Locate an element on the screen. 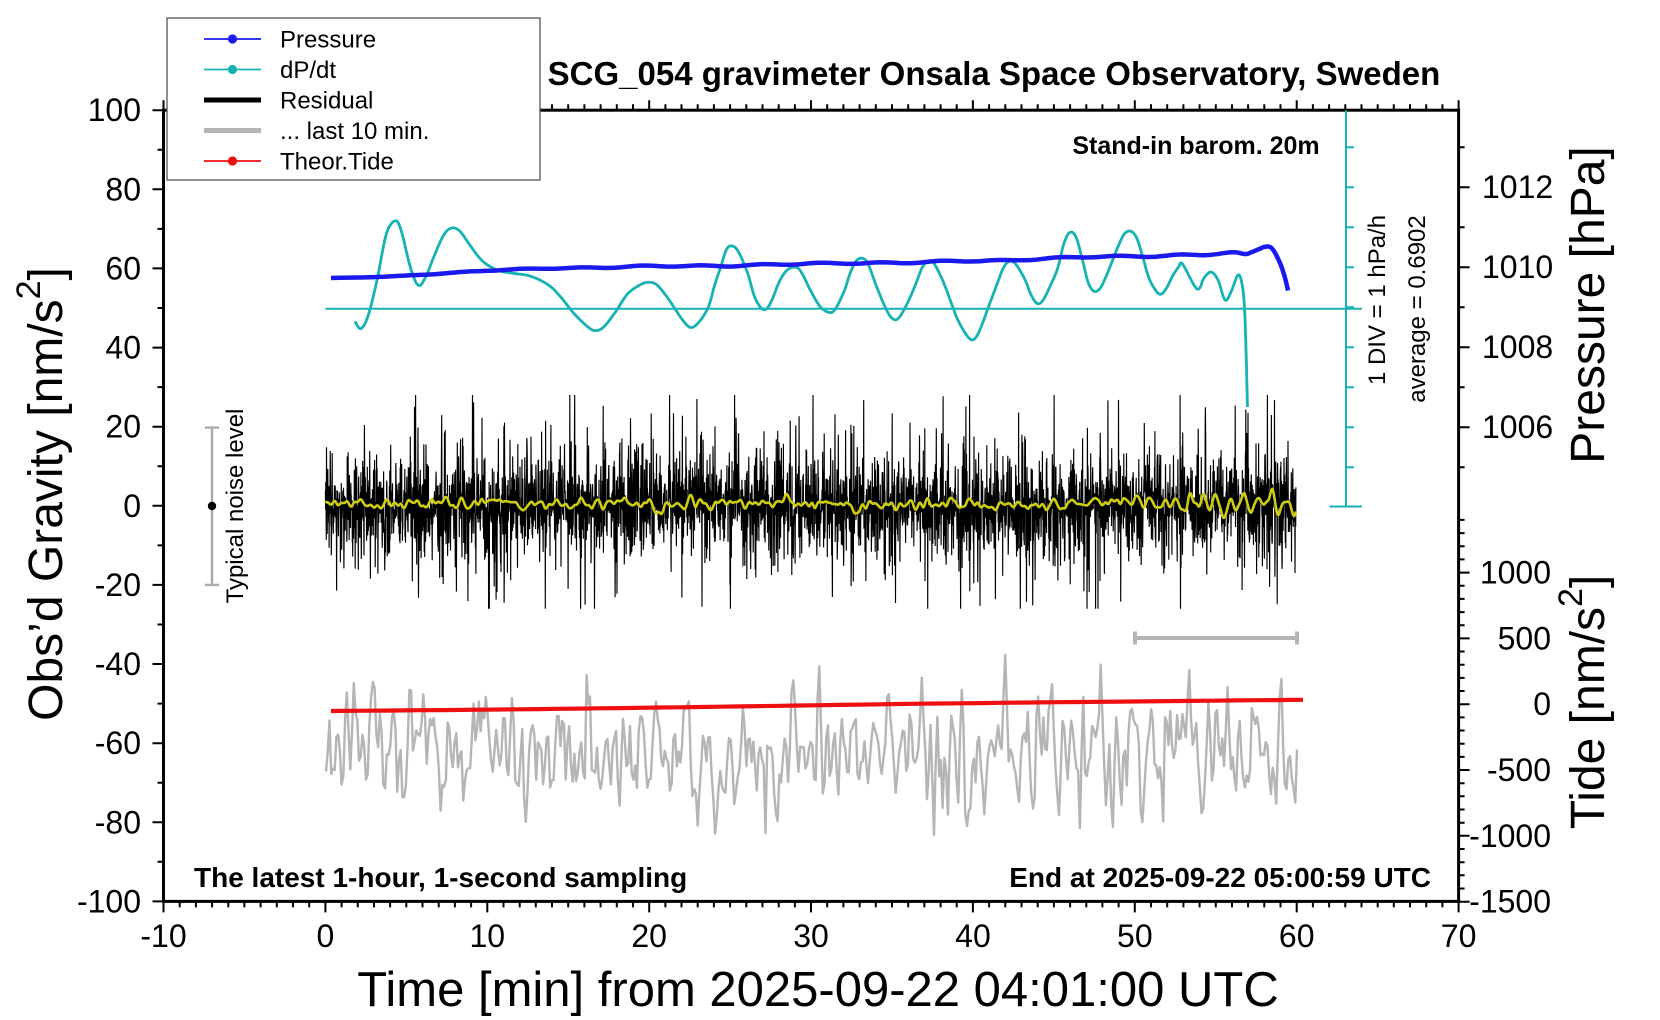 This screenshot has height=1020, width=1660. svg-text: 1000 is located at coordinates (1515, 573).